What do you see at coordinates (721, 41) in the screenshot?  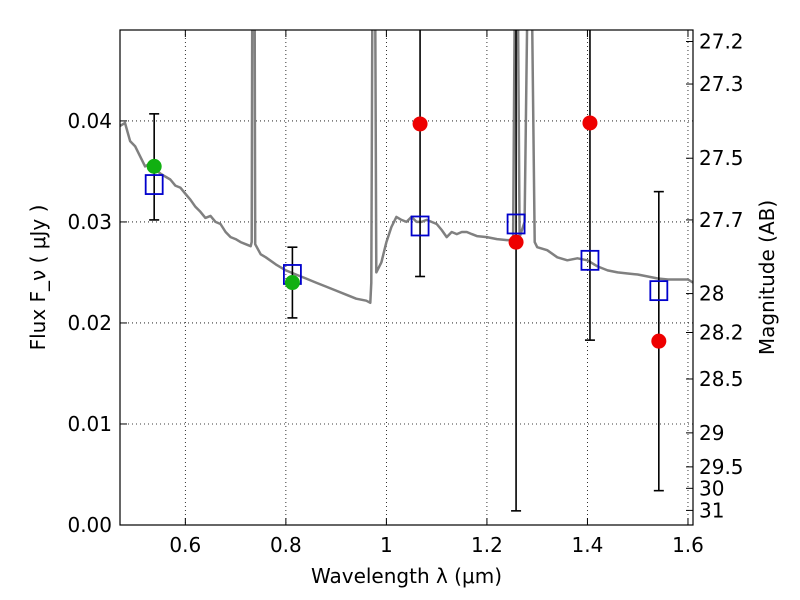 I see `mag-tick-label: 27.2` at bounding box center [721, 41].